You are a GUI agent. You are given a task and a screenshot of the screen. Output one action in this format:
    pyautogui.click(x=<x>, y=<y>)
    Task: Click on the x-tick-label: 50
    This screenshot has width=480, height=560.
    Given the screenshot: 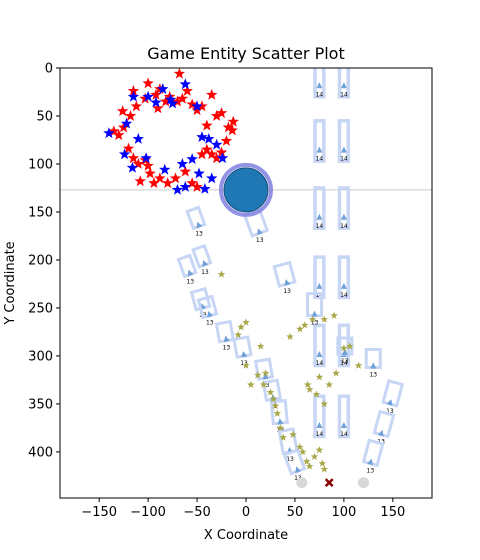 What is the action you would take?
    pyautogui.click(x=295, y=512)
    